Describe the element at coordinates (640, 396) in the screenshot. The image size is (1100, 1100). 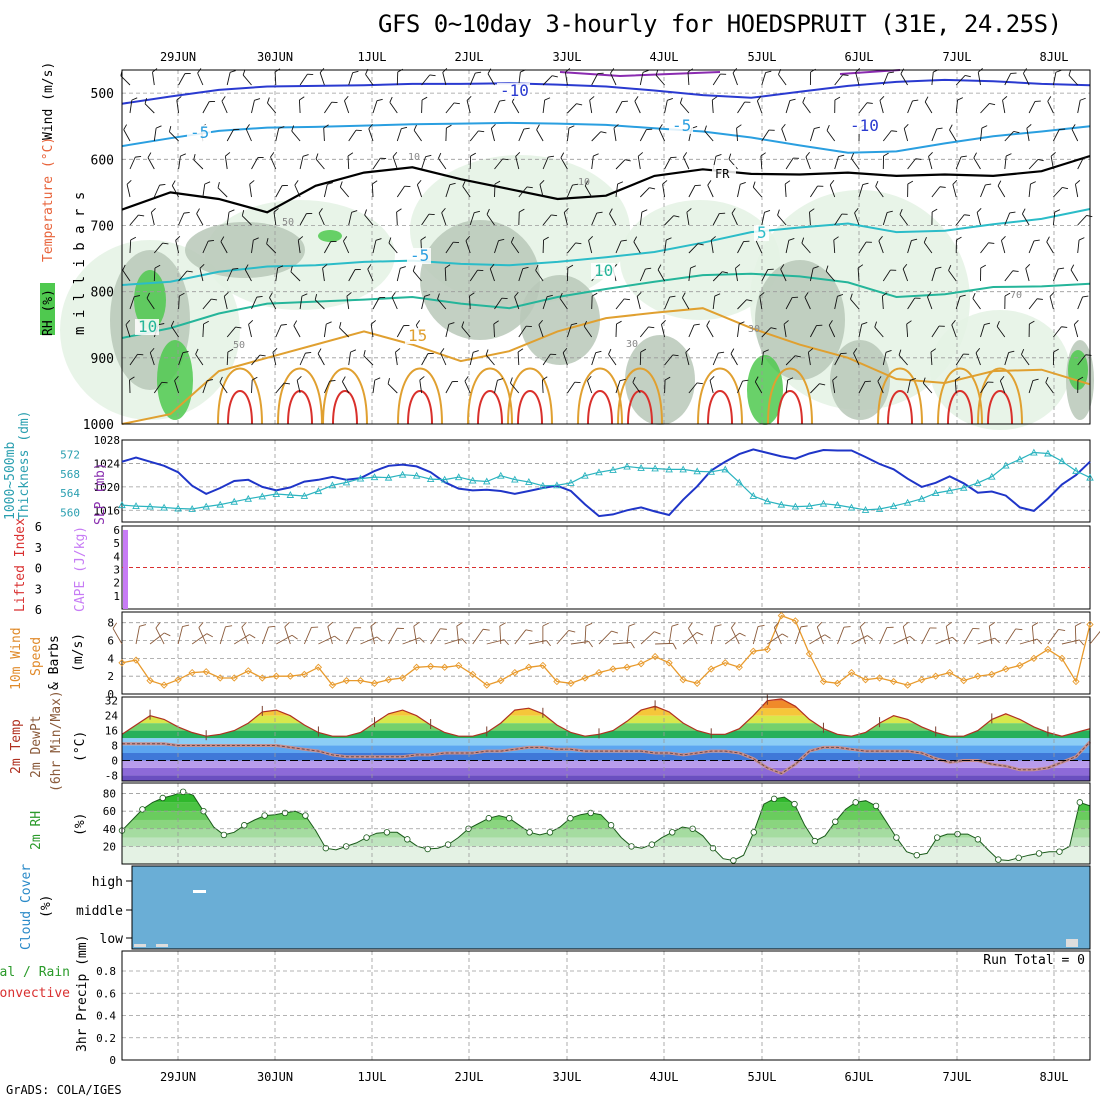
I see `warm-contour` at that location.